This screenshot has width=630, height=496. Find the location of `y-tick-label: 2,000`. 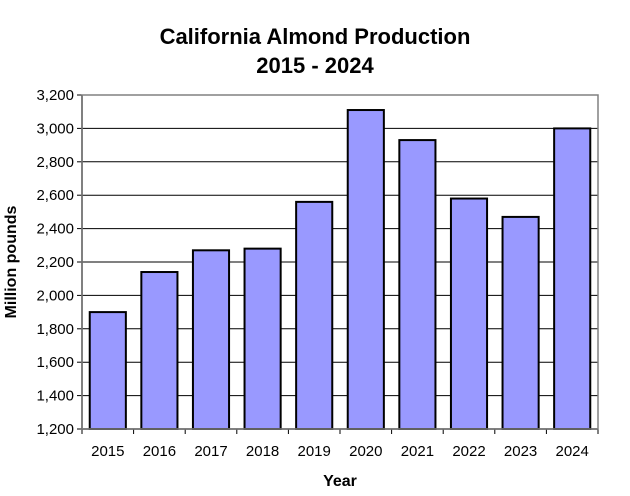

y-tick-label: 2,000 is located at coordinates (55, 295).